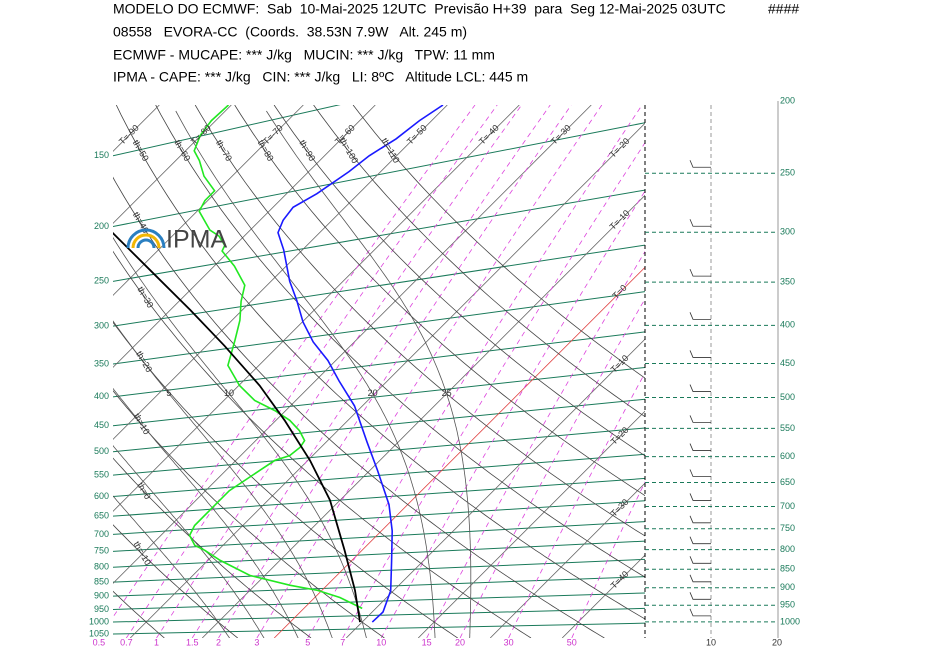  I want to click on dry-adiabat-label: th=50, so click(141, 150).